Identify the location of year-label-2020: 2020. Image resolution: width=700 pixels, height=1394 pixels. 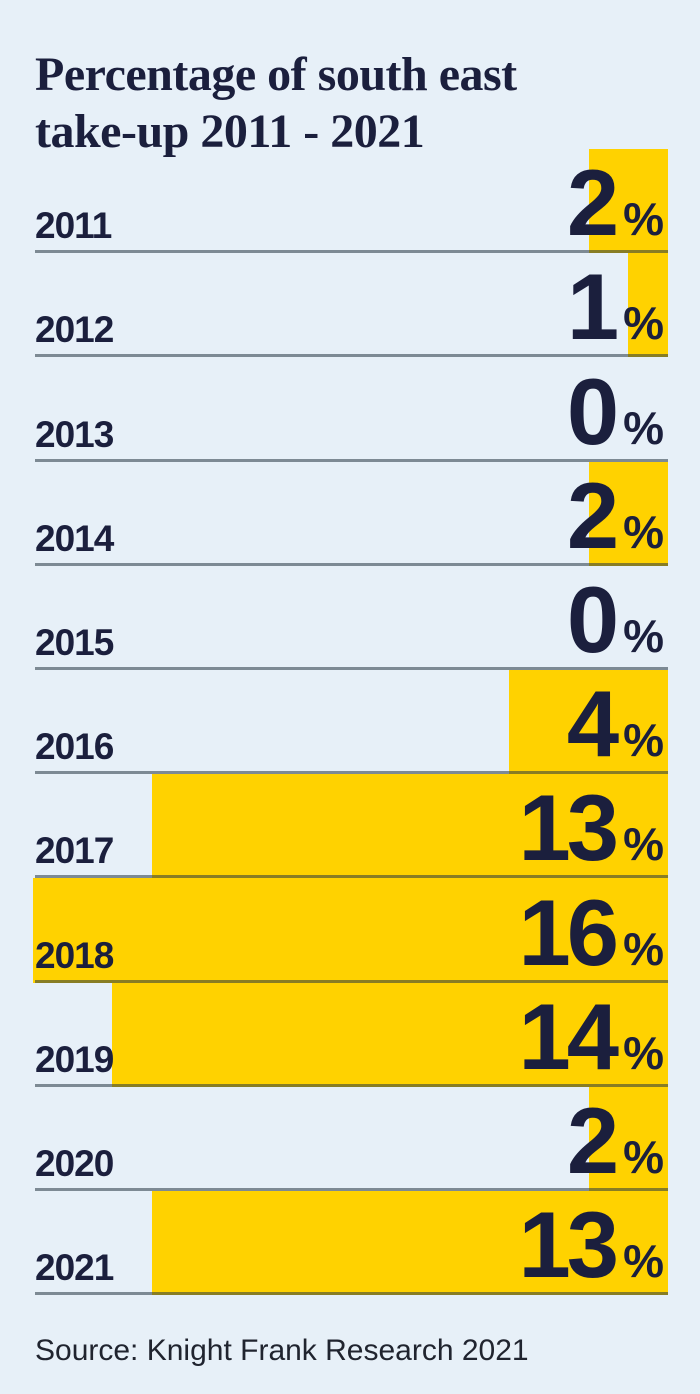
(74, 1163).